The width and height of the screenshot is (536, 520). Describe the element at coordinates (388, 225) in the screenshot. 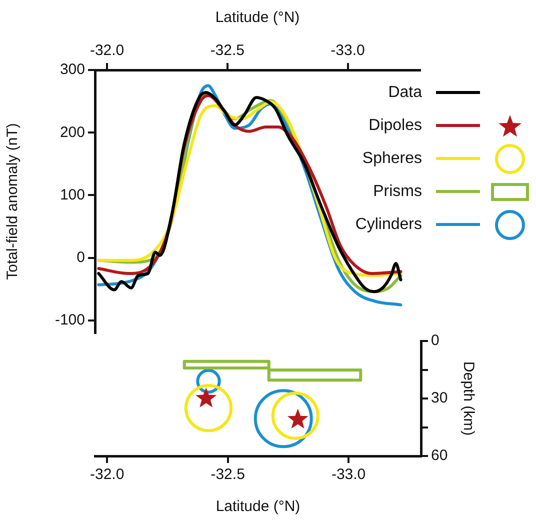

I see `legend-label: Cylinders` at that location.